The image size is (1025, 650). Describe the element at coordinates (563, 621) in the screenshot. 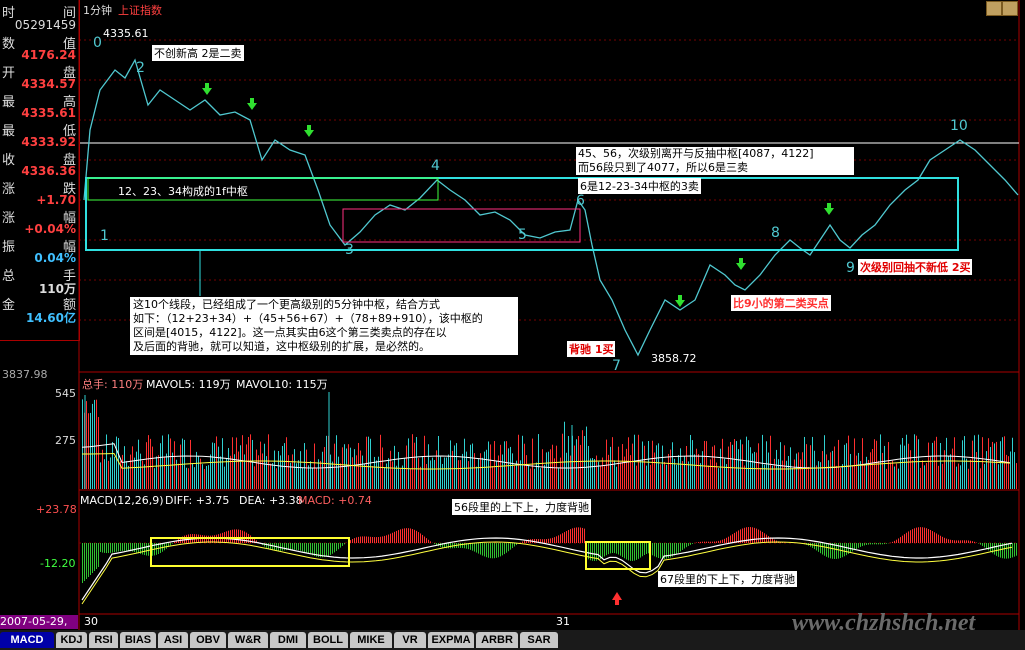

I see `x-tick-31: 31` at that location.